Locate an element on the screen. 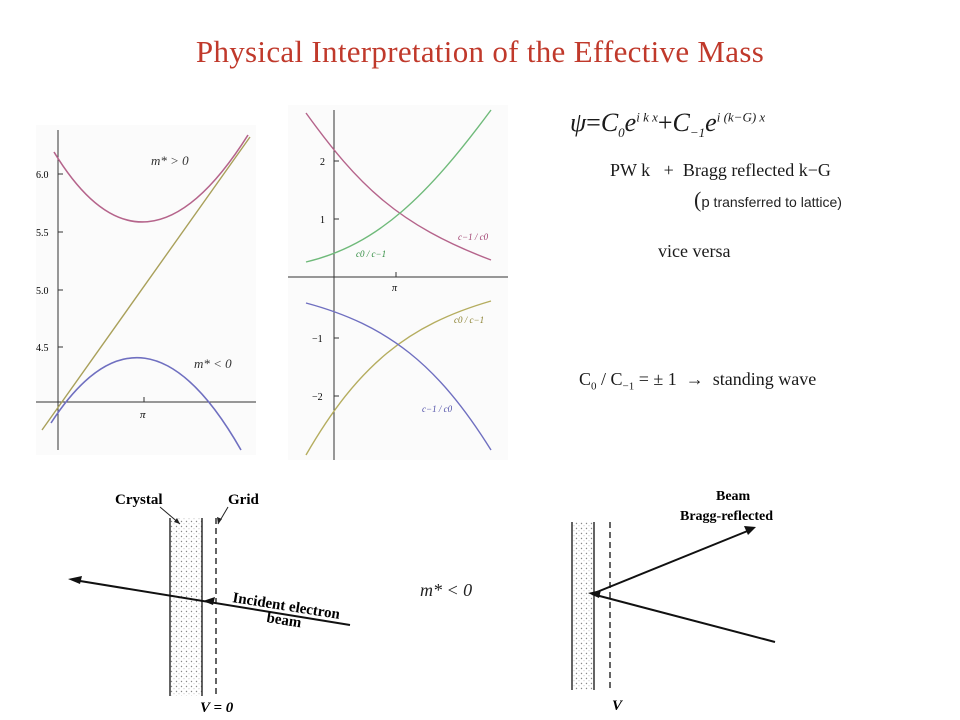 Image resolution: width=960 pixels, height=720 pixels. upper-ratio-curve-pink is located at coordinates (398, 186).